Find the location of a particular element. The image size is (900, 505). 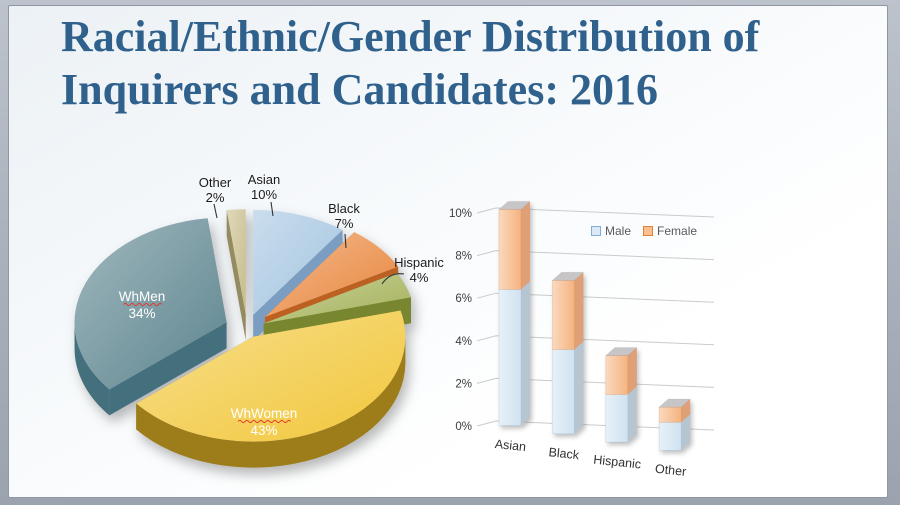

x-label-hispanic: Hispanic is located at coordinates (617, 462).